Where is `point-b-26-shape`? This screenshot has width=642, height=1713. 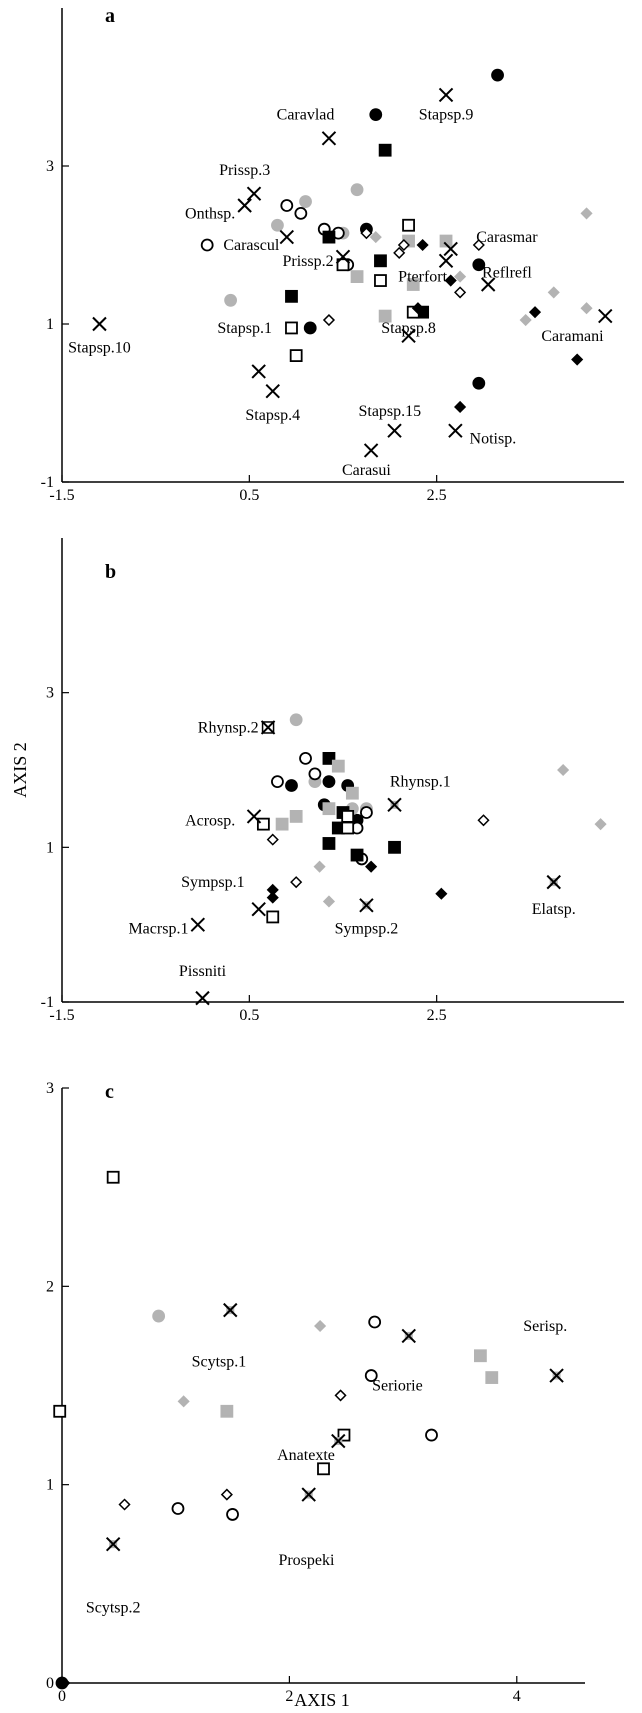 point-b-26-shape is located at coordinates (263, 824).